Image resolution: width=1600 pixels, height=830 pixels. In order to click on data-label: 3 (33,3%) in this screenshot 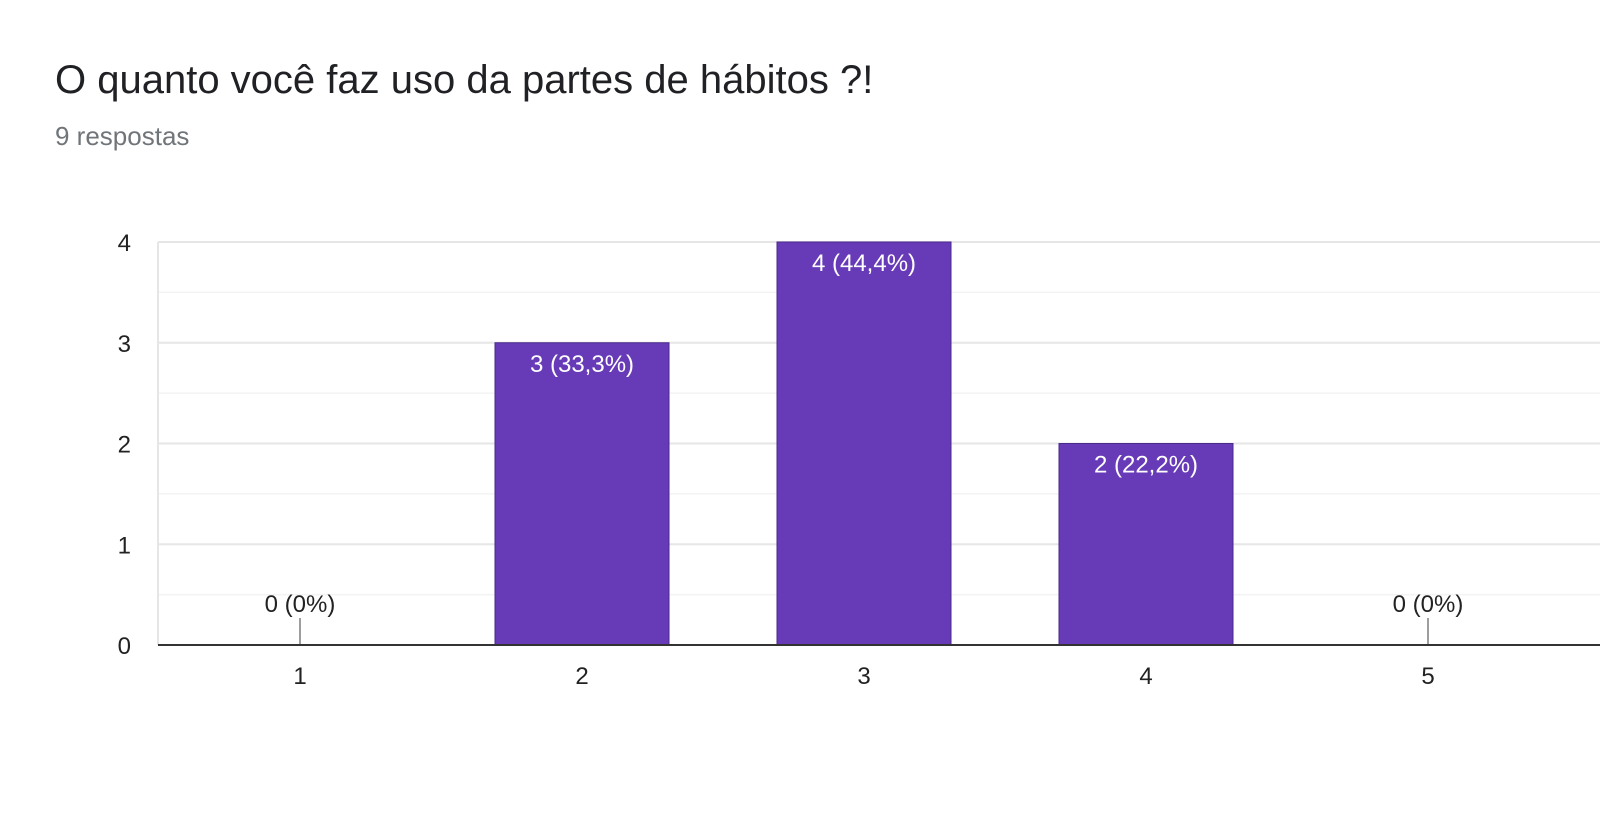, I will do `click(582, 364)`.